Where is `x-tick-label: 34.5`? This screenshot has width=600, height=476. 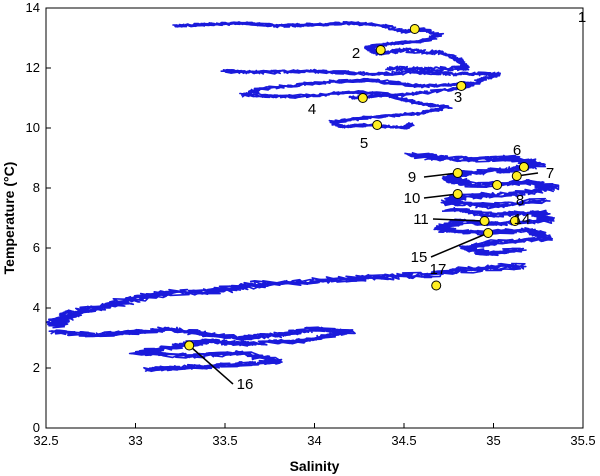
x-tick-label: 34.5 is located at coordinates (403, 440).